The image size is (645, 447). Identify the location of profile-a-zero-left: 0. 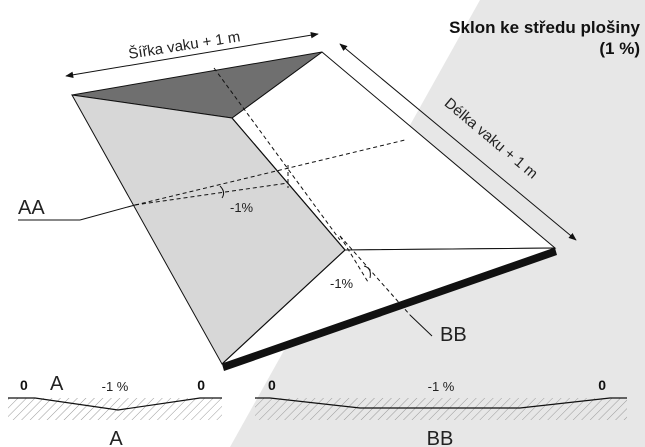
(24, 385).